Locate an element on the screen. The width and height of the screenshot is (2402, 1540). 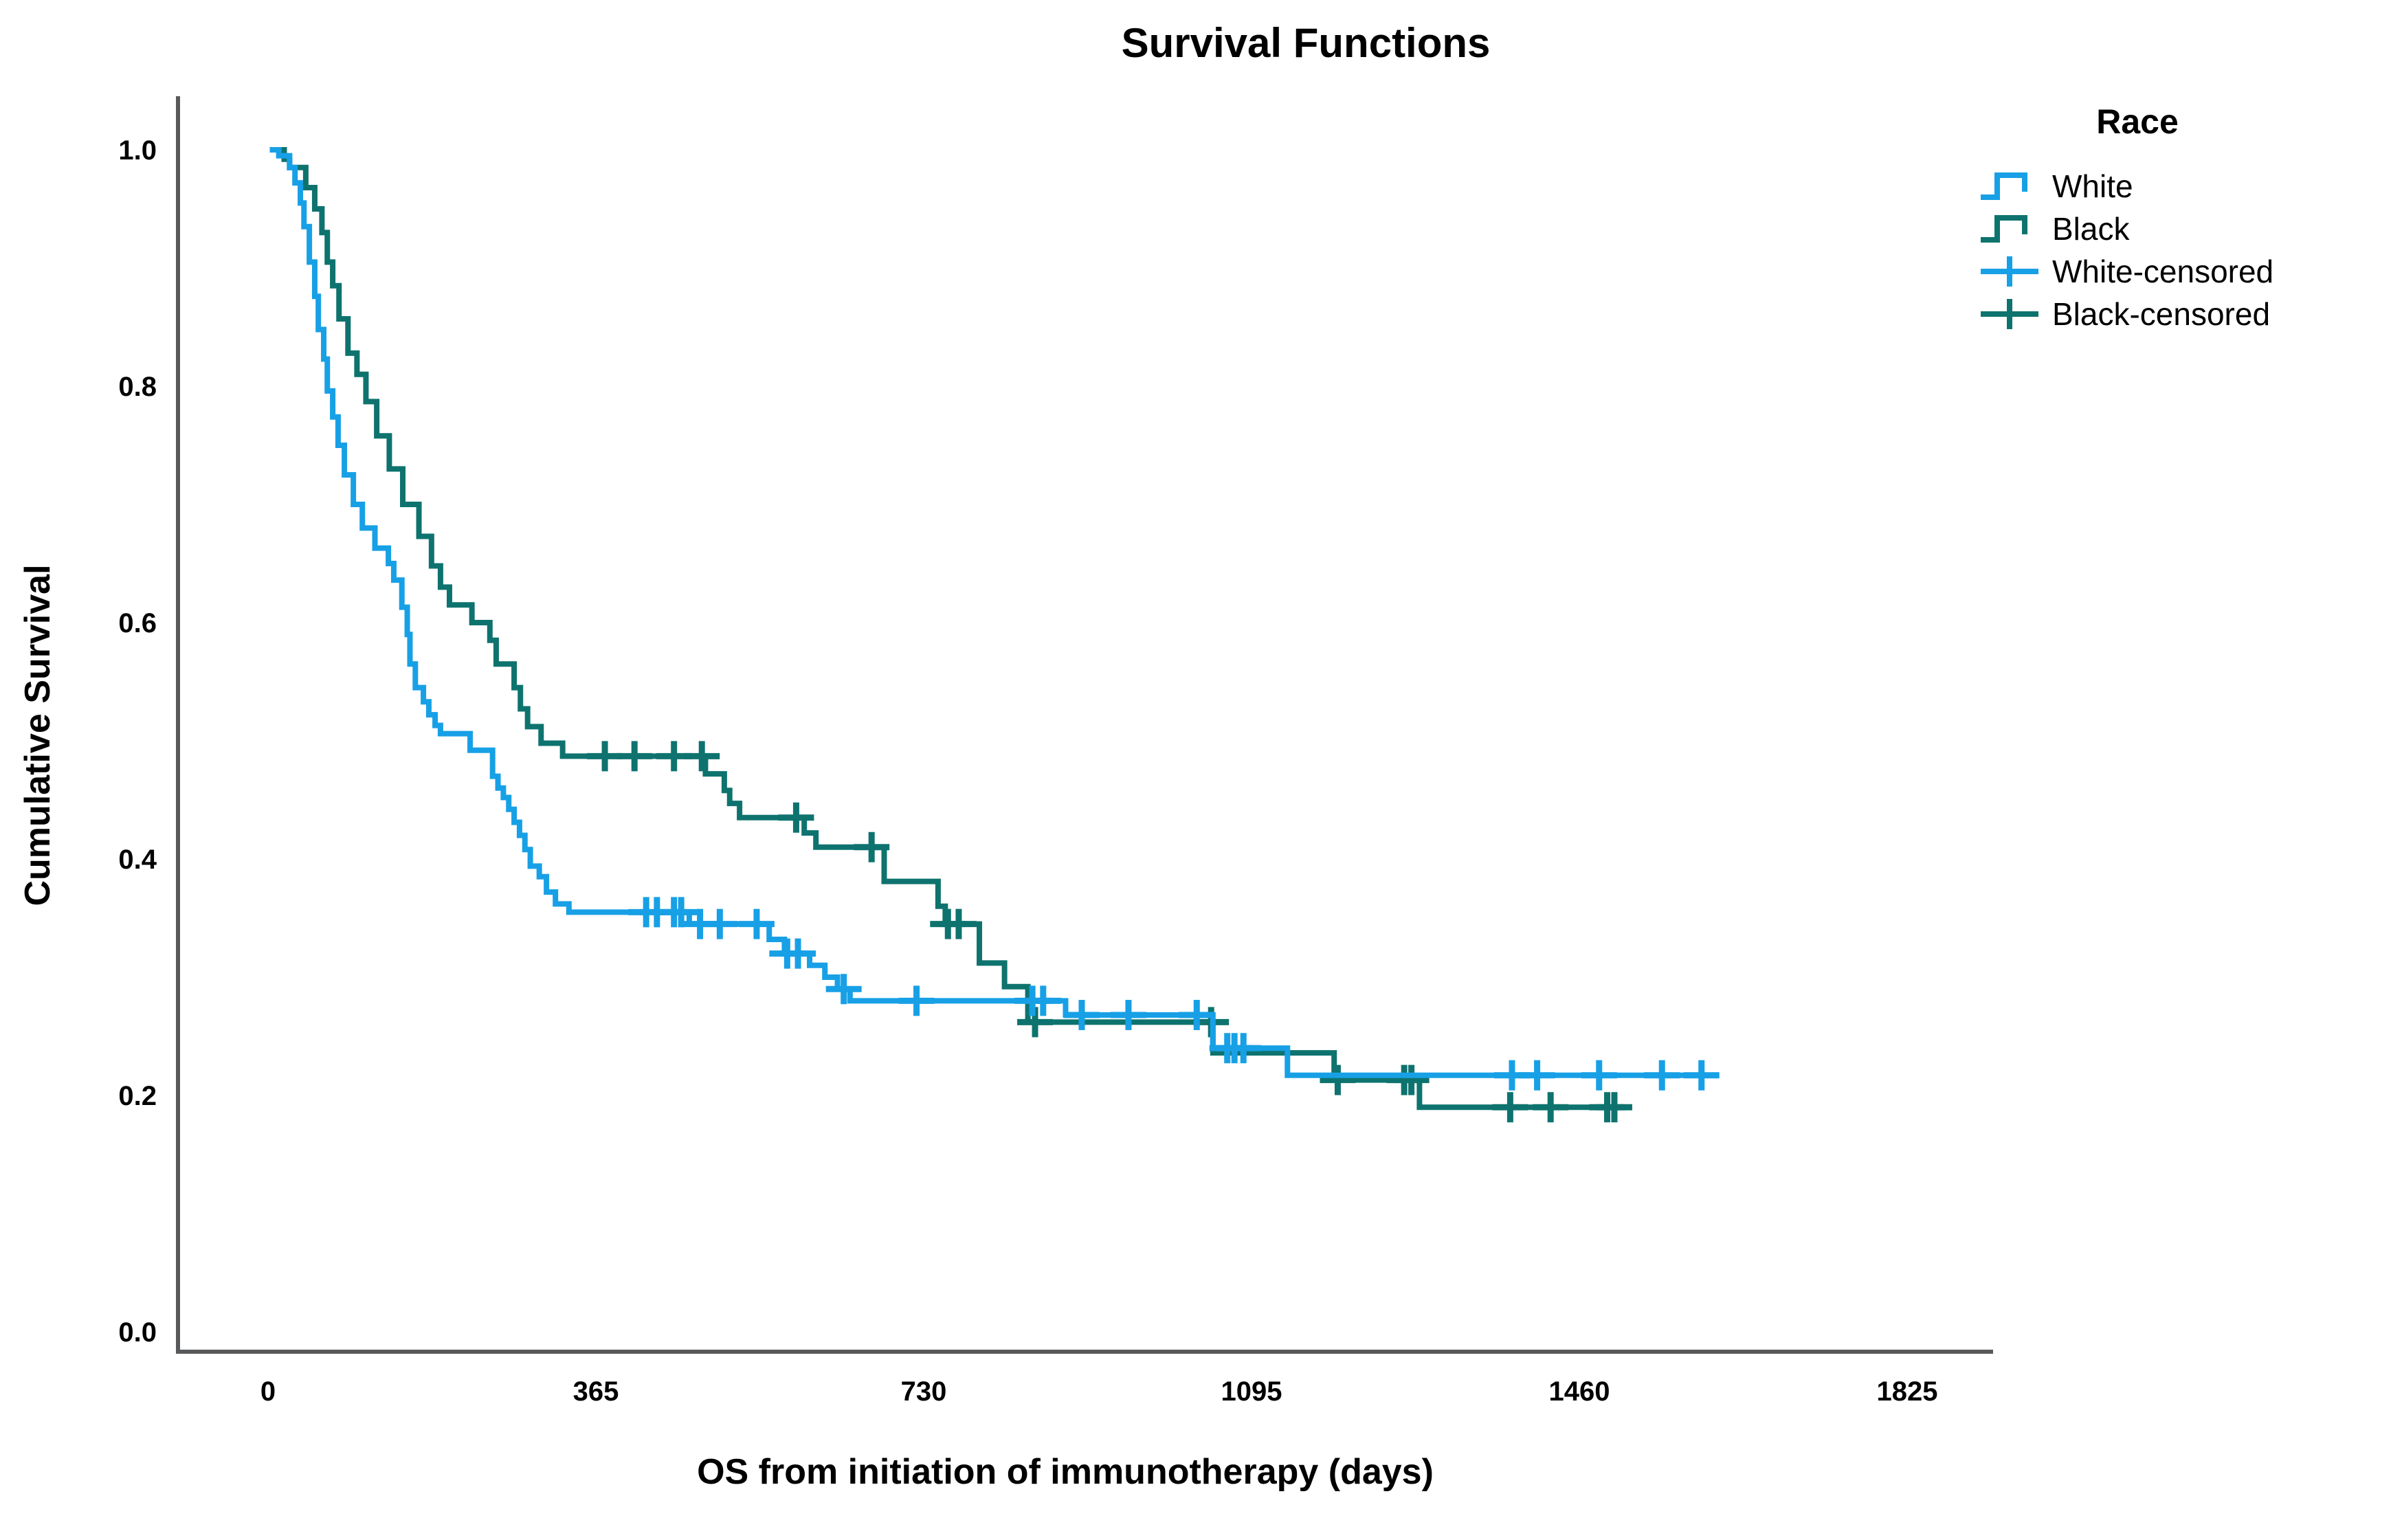
black-step-line-icon is located at coordinates (2004, 229).